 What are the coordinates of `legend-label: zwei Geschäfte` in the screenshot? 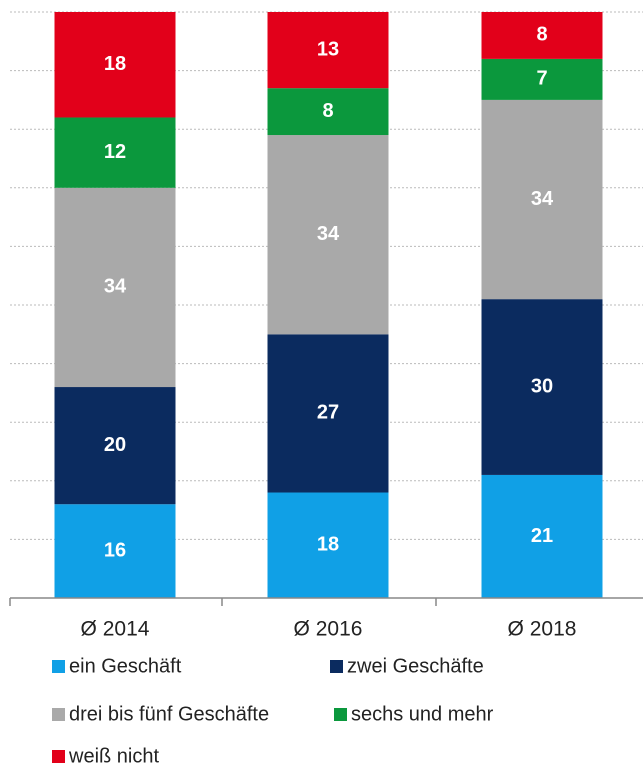 It's located at (415, 666).